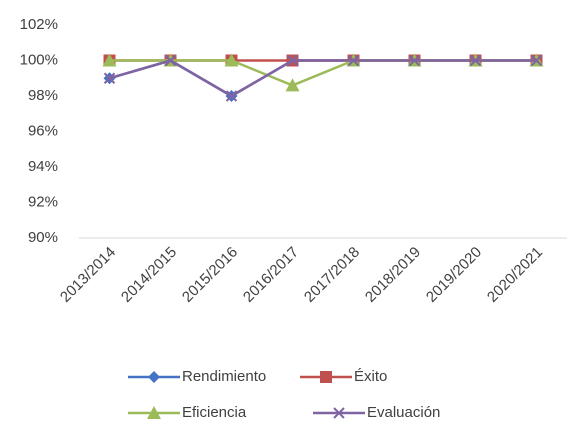 This screenshot has height=423, width=568. What do you see at coordinates (88, 275) in the screenshot?
I see `x-tick-label: 2013/2014` at bounding box center [88, 275].